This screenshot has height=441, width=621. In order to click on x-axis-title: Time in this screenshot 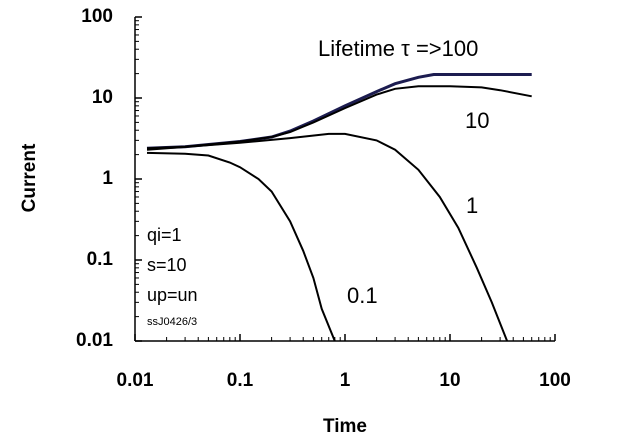, I will do `click(345, 426)`.